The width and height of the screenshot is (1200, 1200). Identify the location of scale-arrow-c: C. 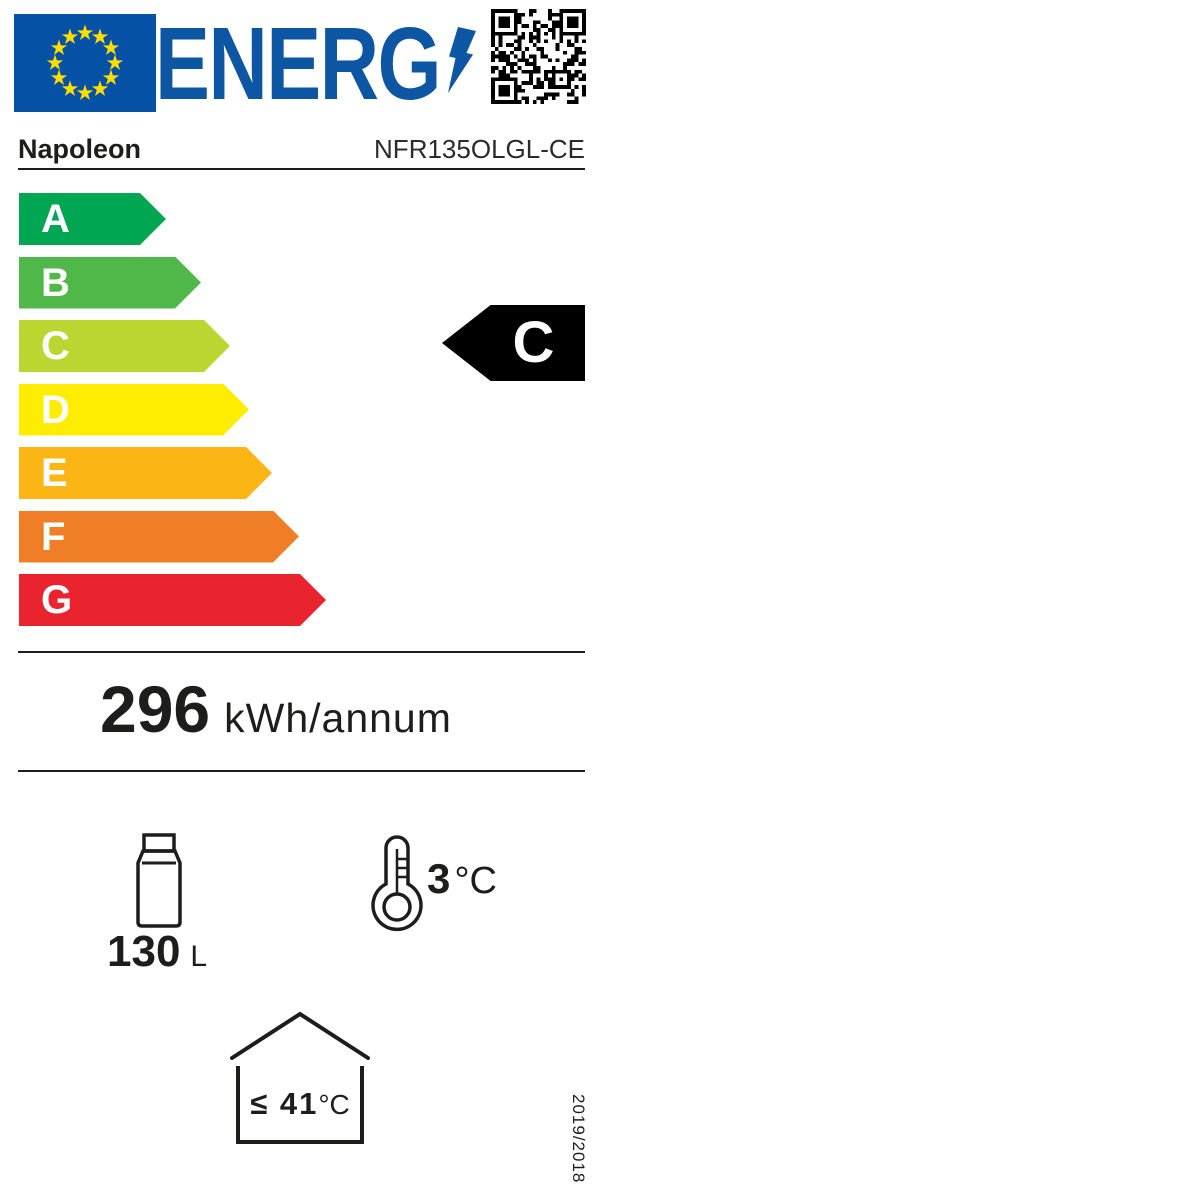
(124, 346).